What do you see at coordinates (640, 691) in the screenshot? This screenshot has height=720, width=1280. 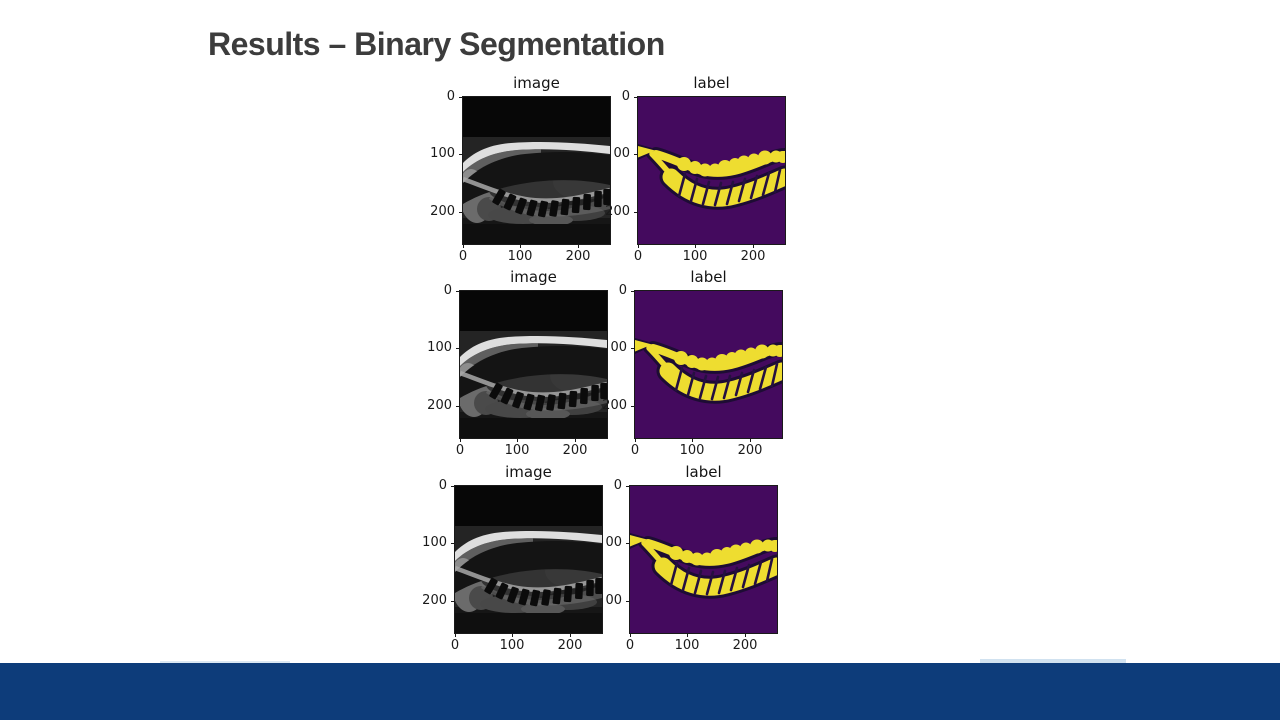 I see `footer-bar` at bounding box center [640, 691].